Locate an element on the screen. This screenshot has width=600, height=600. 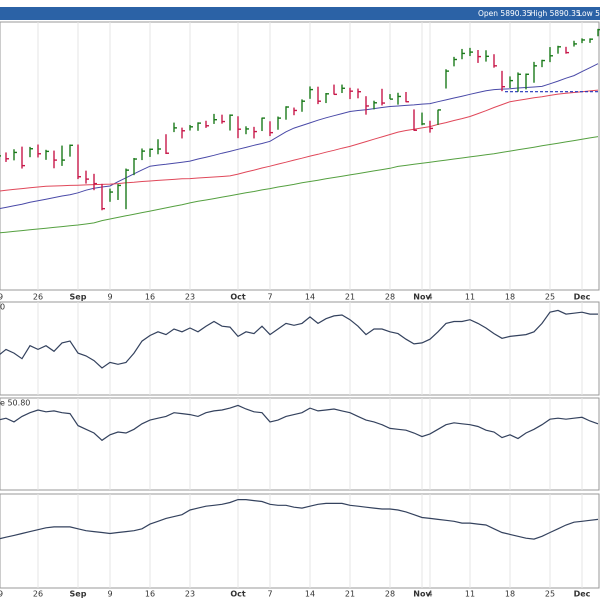
header-text: Open 5890.35 is located at coordinates (505, 13).